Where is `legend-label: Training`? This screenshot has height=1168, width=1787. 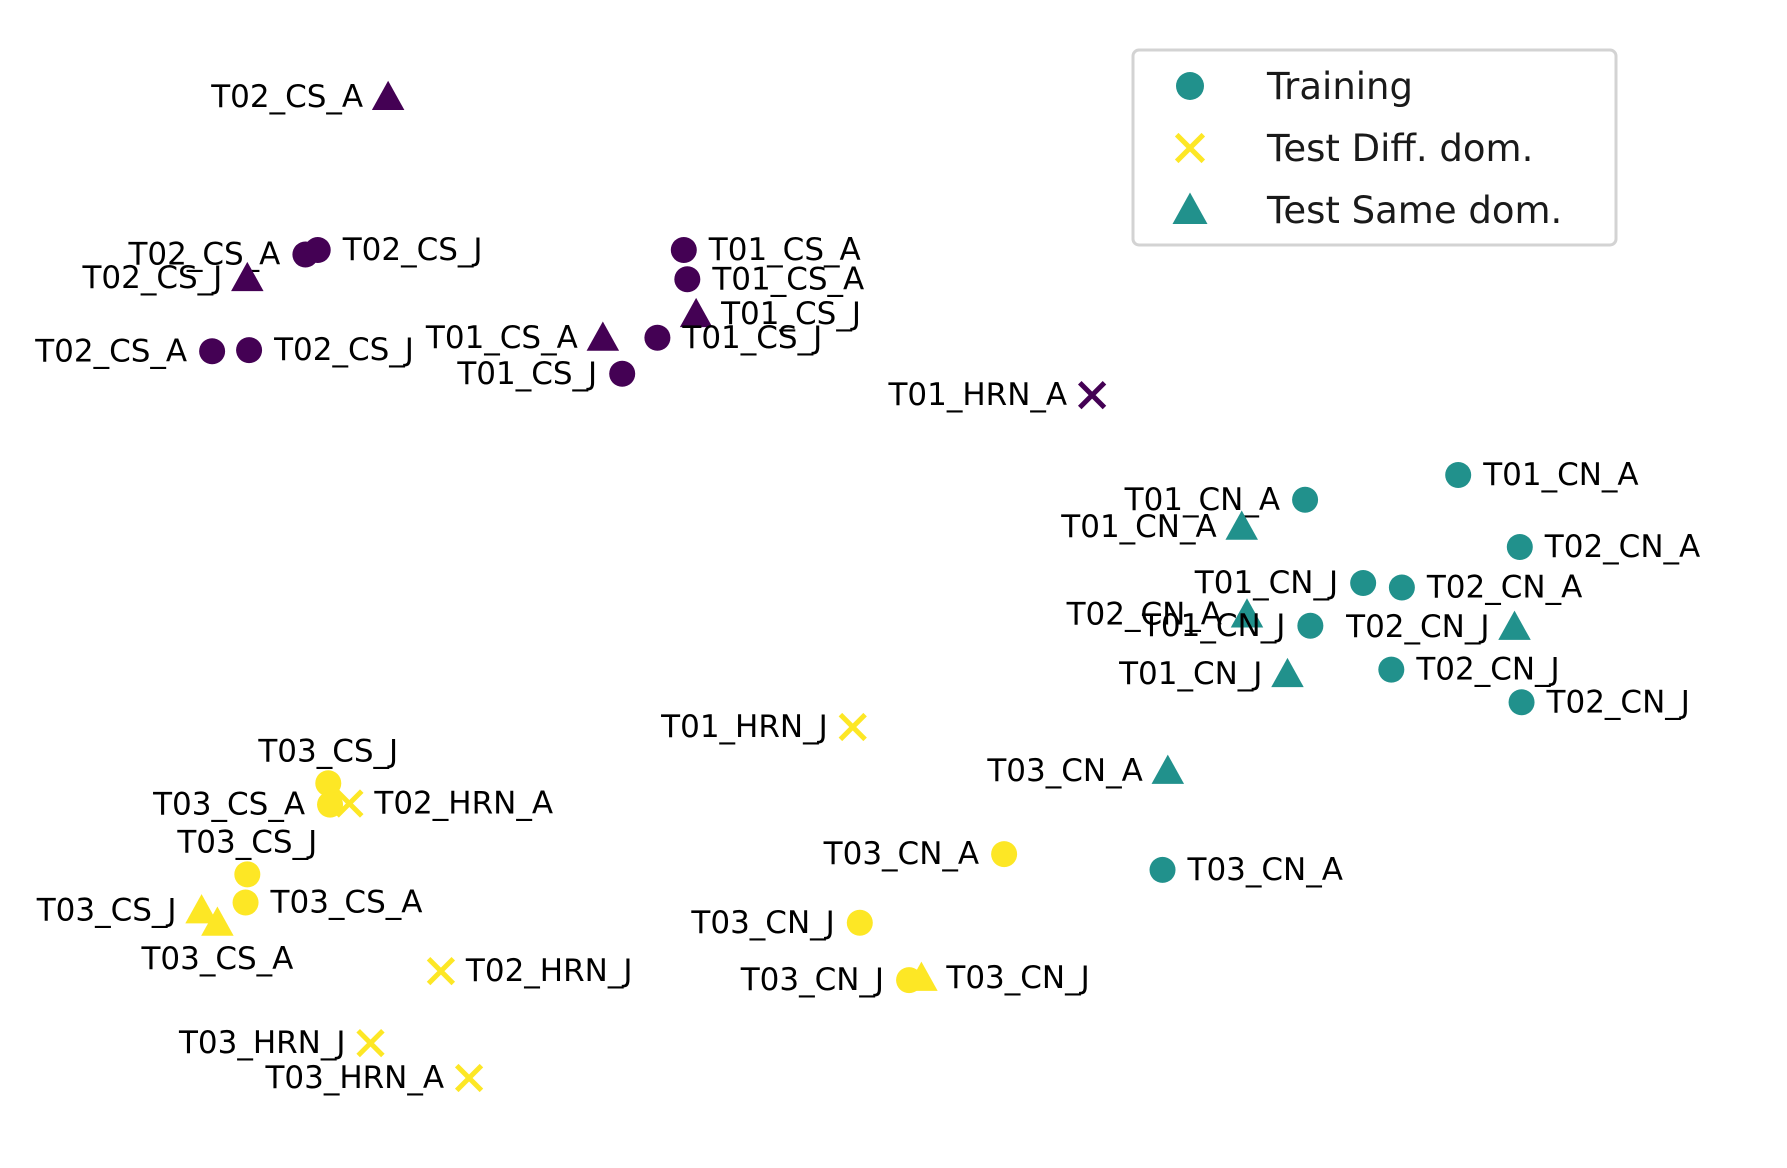 legend-label: Training is located at coordinates (1339, 86).